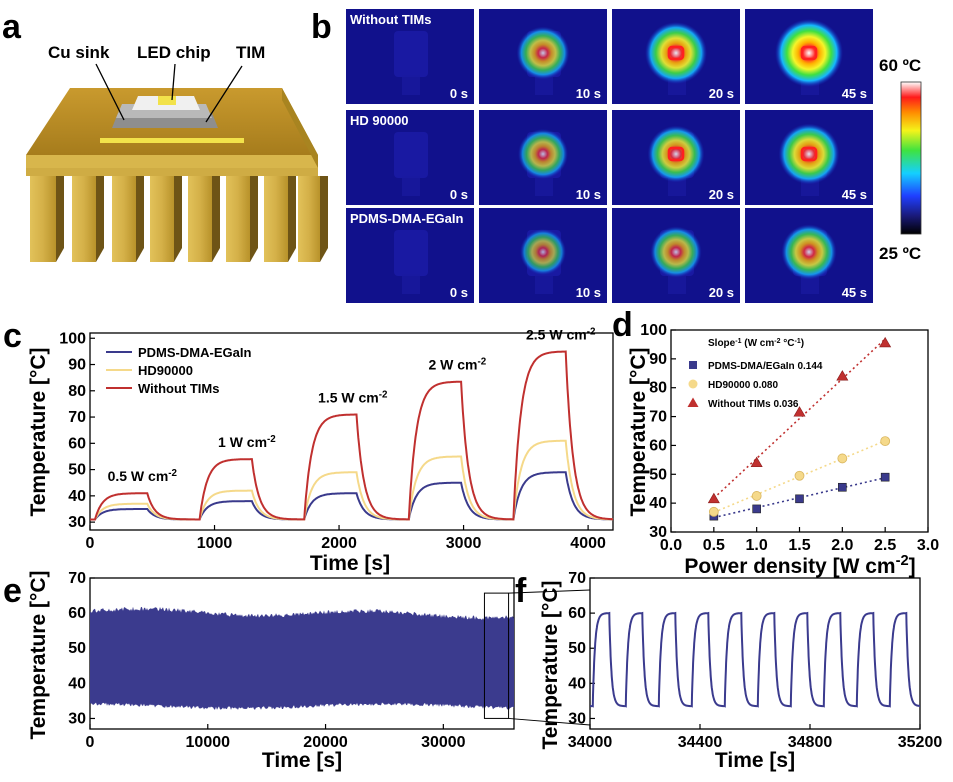 The width and height of the screenshot is (953, 782). I want to click on thermal-cell: 20 s, so click(676, 255).